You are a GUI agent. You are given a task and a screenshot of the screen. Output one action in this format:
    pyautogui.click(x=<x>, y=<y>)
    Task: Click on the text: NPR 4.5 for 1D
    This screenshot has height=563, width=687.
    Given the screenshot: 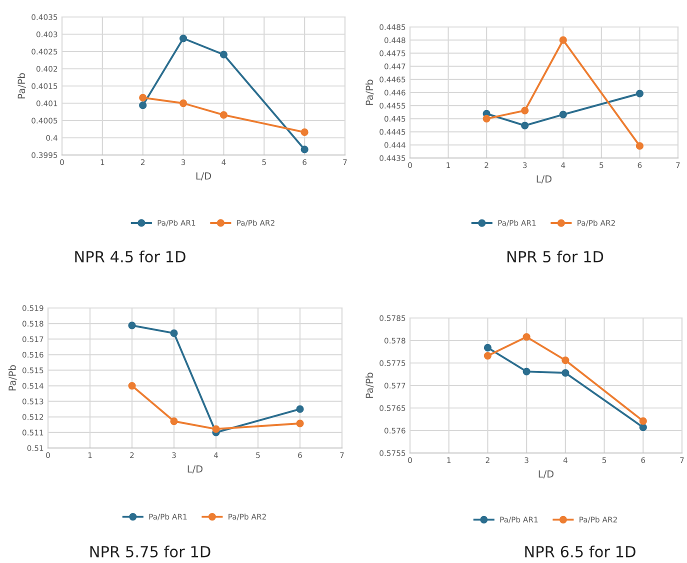 What is the action you would take?
    pyautogui.click(x=130, y=256)
    